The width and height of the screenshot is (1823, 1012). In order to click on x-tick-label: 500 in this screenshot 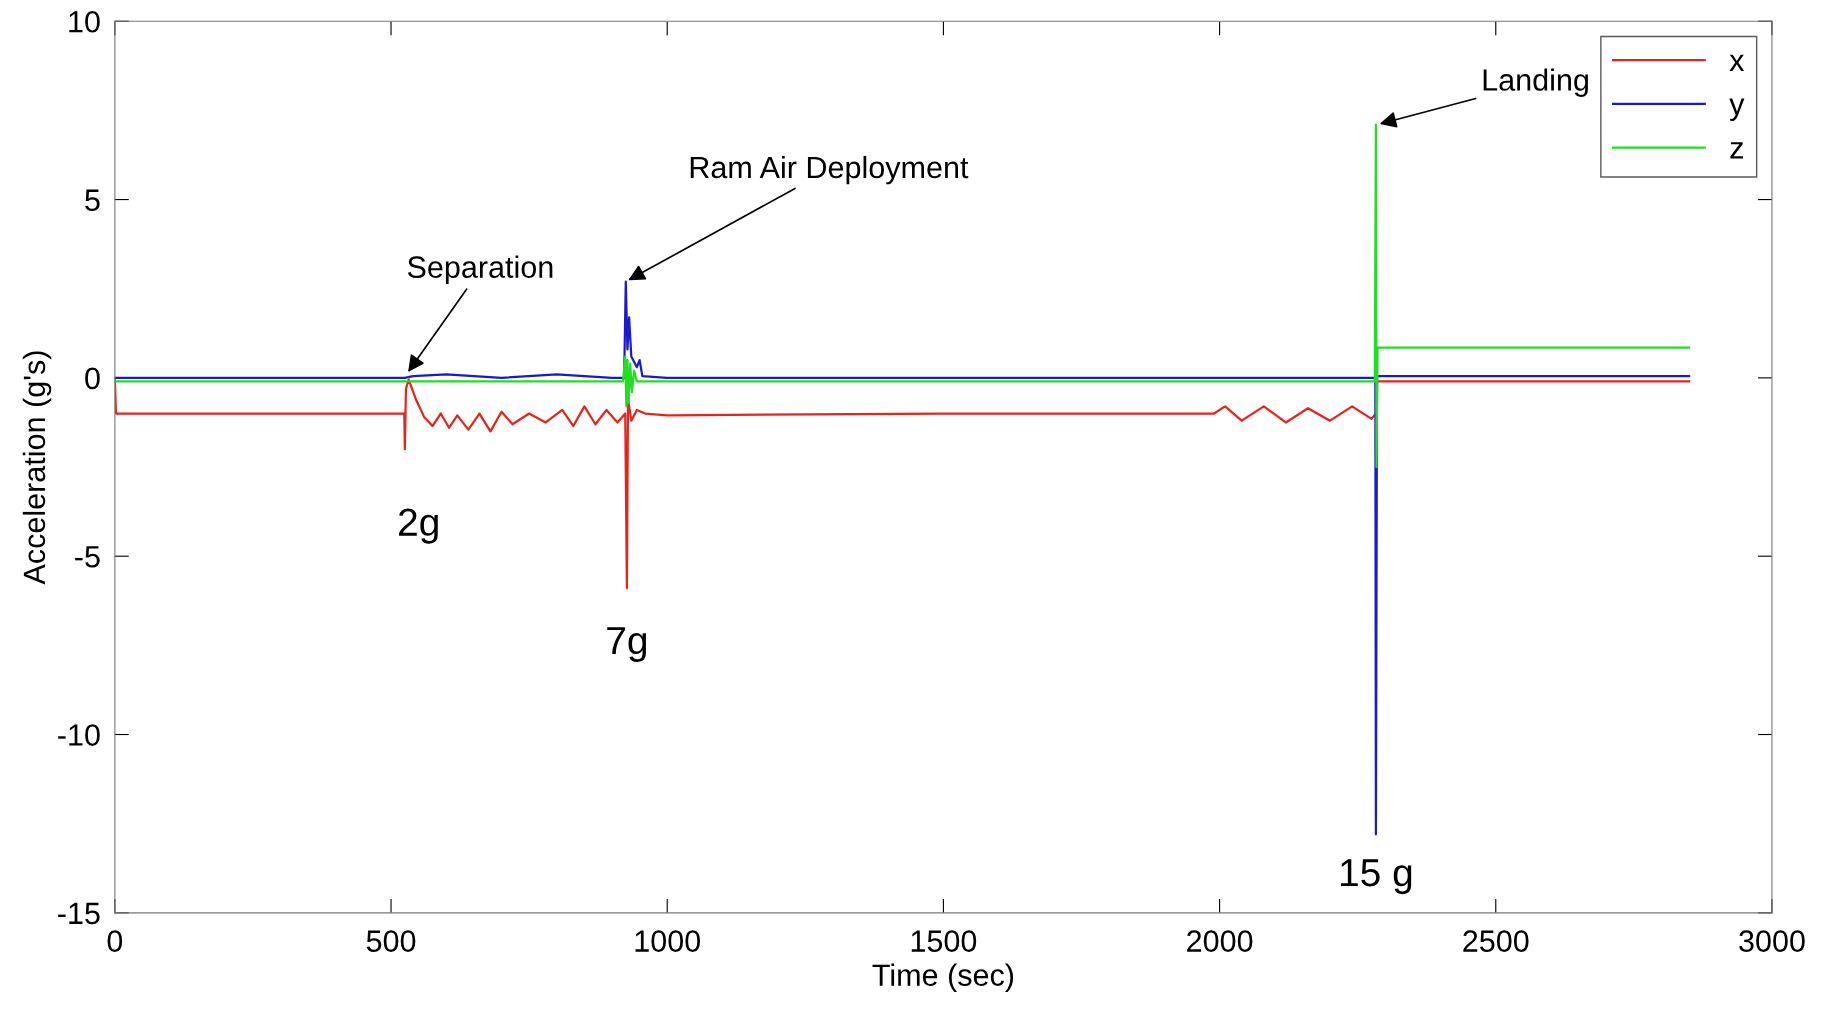, I will do `click(391, 941)`.